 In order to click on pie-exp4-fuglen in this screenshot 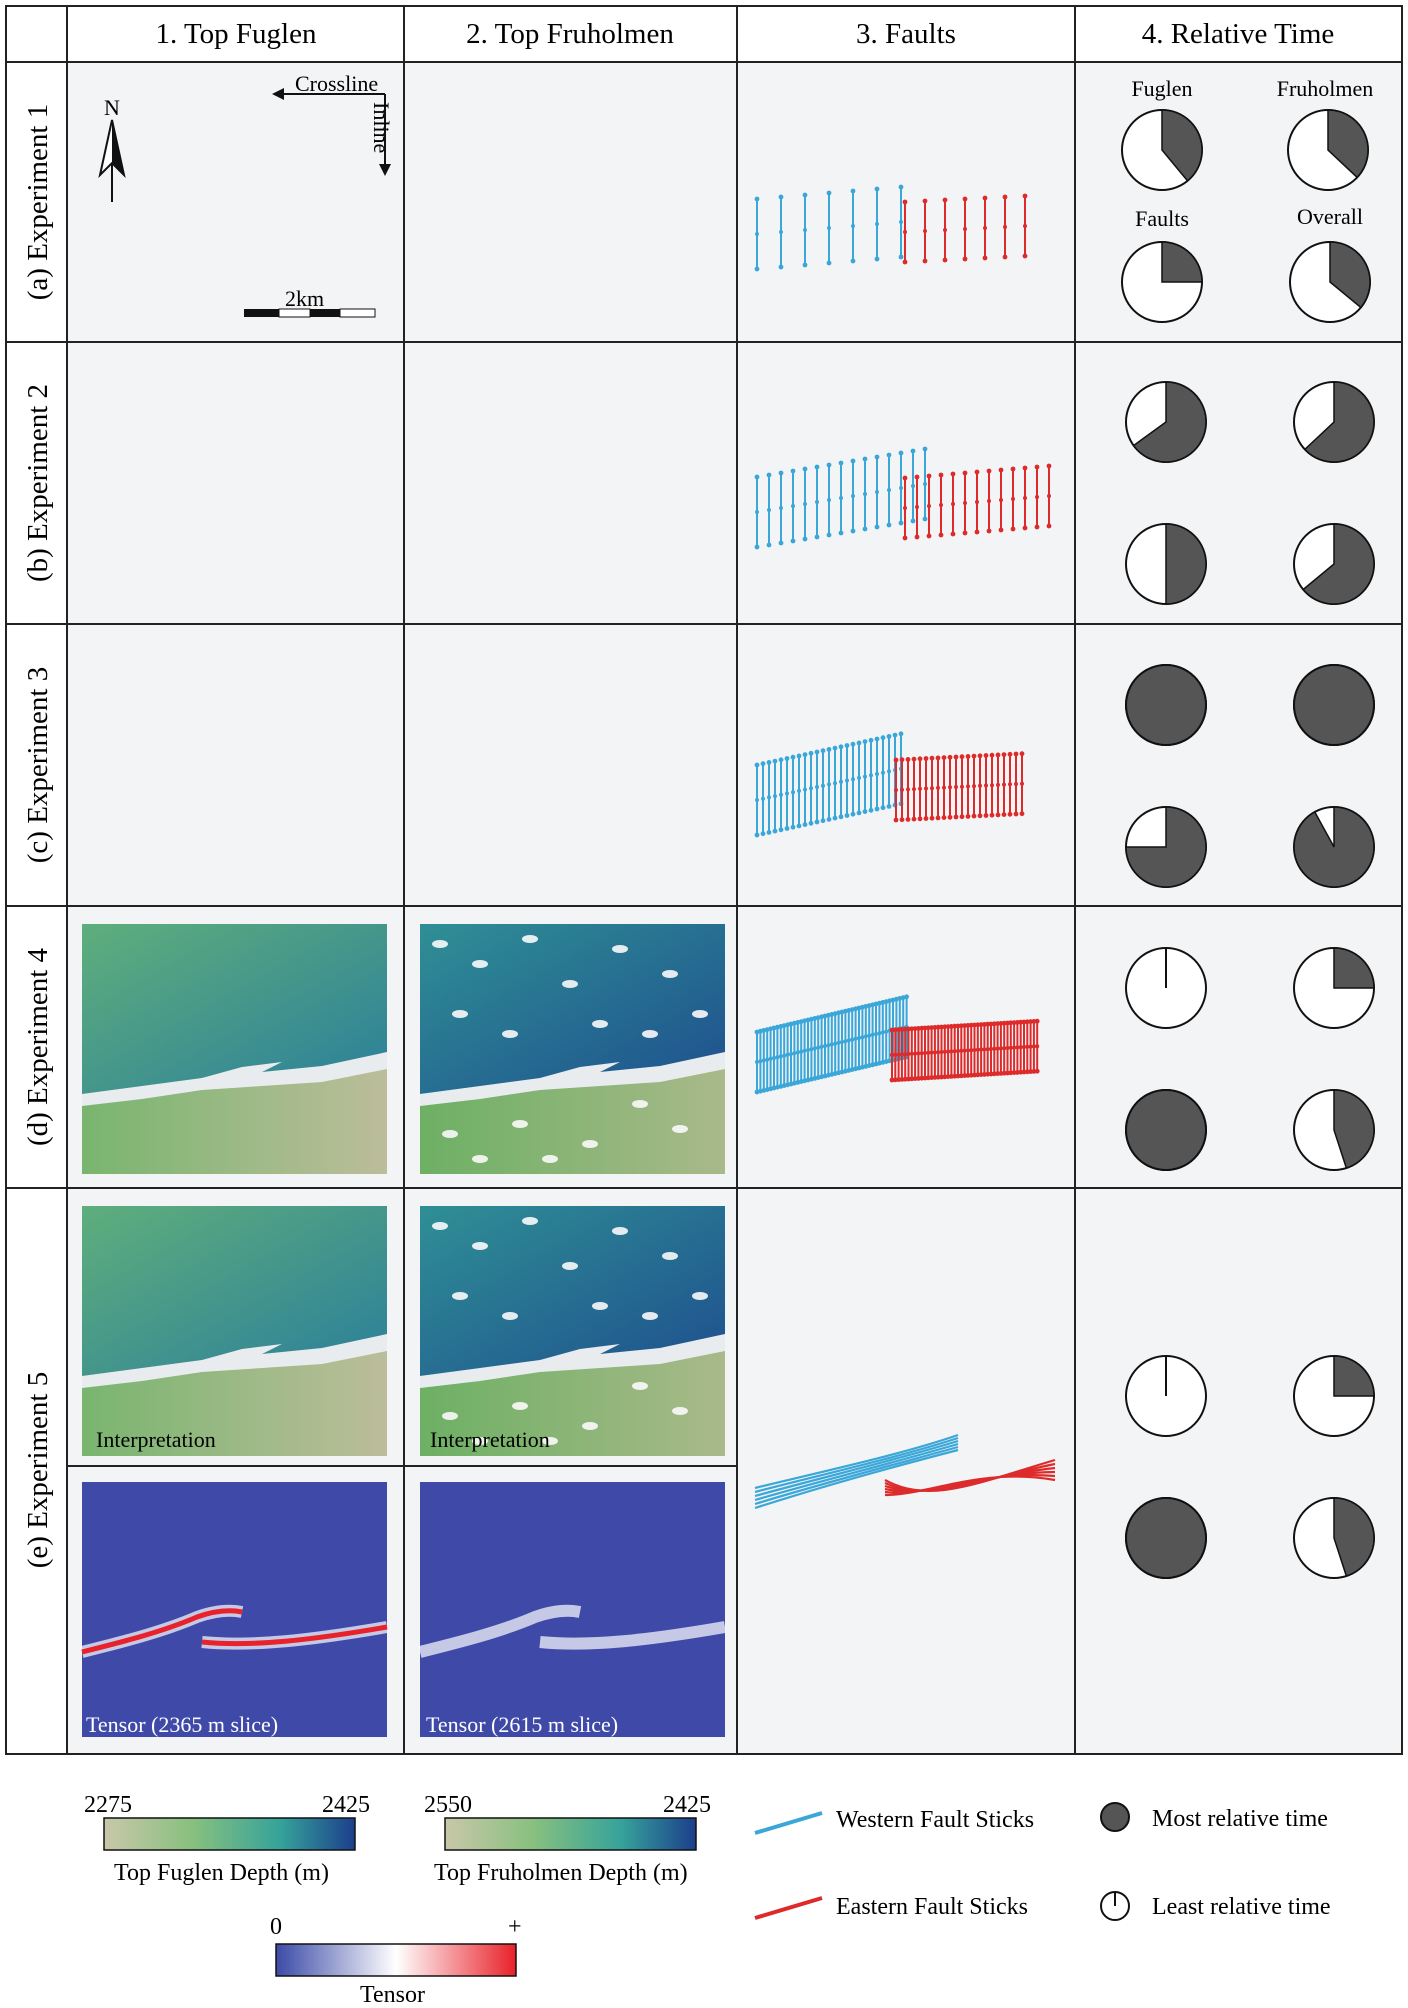, I will do `click(1166, 988)`.